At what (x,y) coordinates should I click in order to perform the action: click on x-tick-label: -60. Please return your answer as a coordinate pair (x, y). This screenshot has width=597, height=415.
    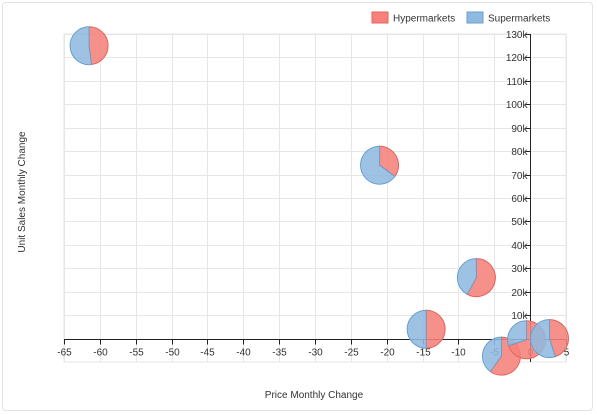
    Looking at the image, I should click on (100, 353).